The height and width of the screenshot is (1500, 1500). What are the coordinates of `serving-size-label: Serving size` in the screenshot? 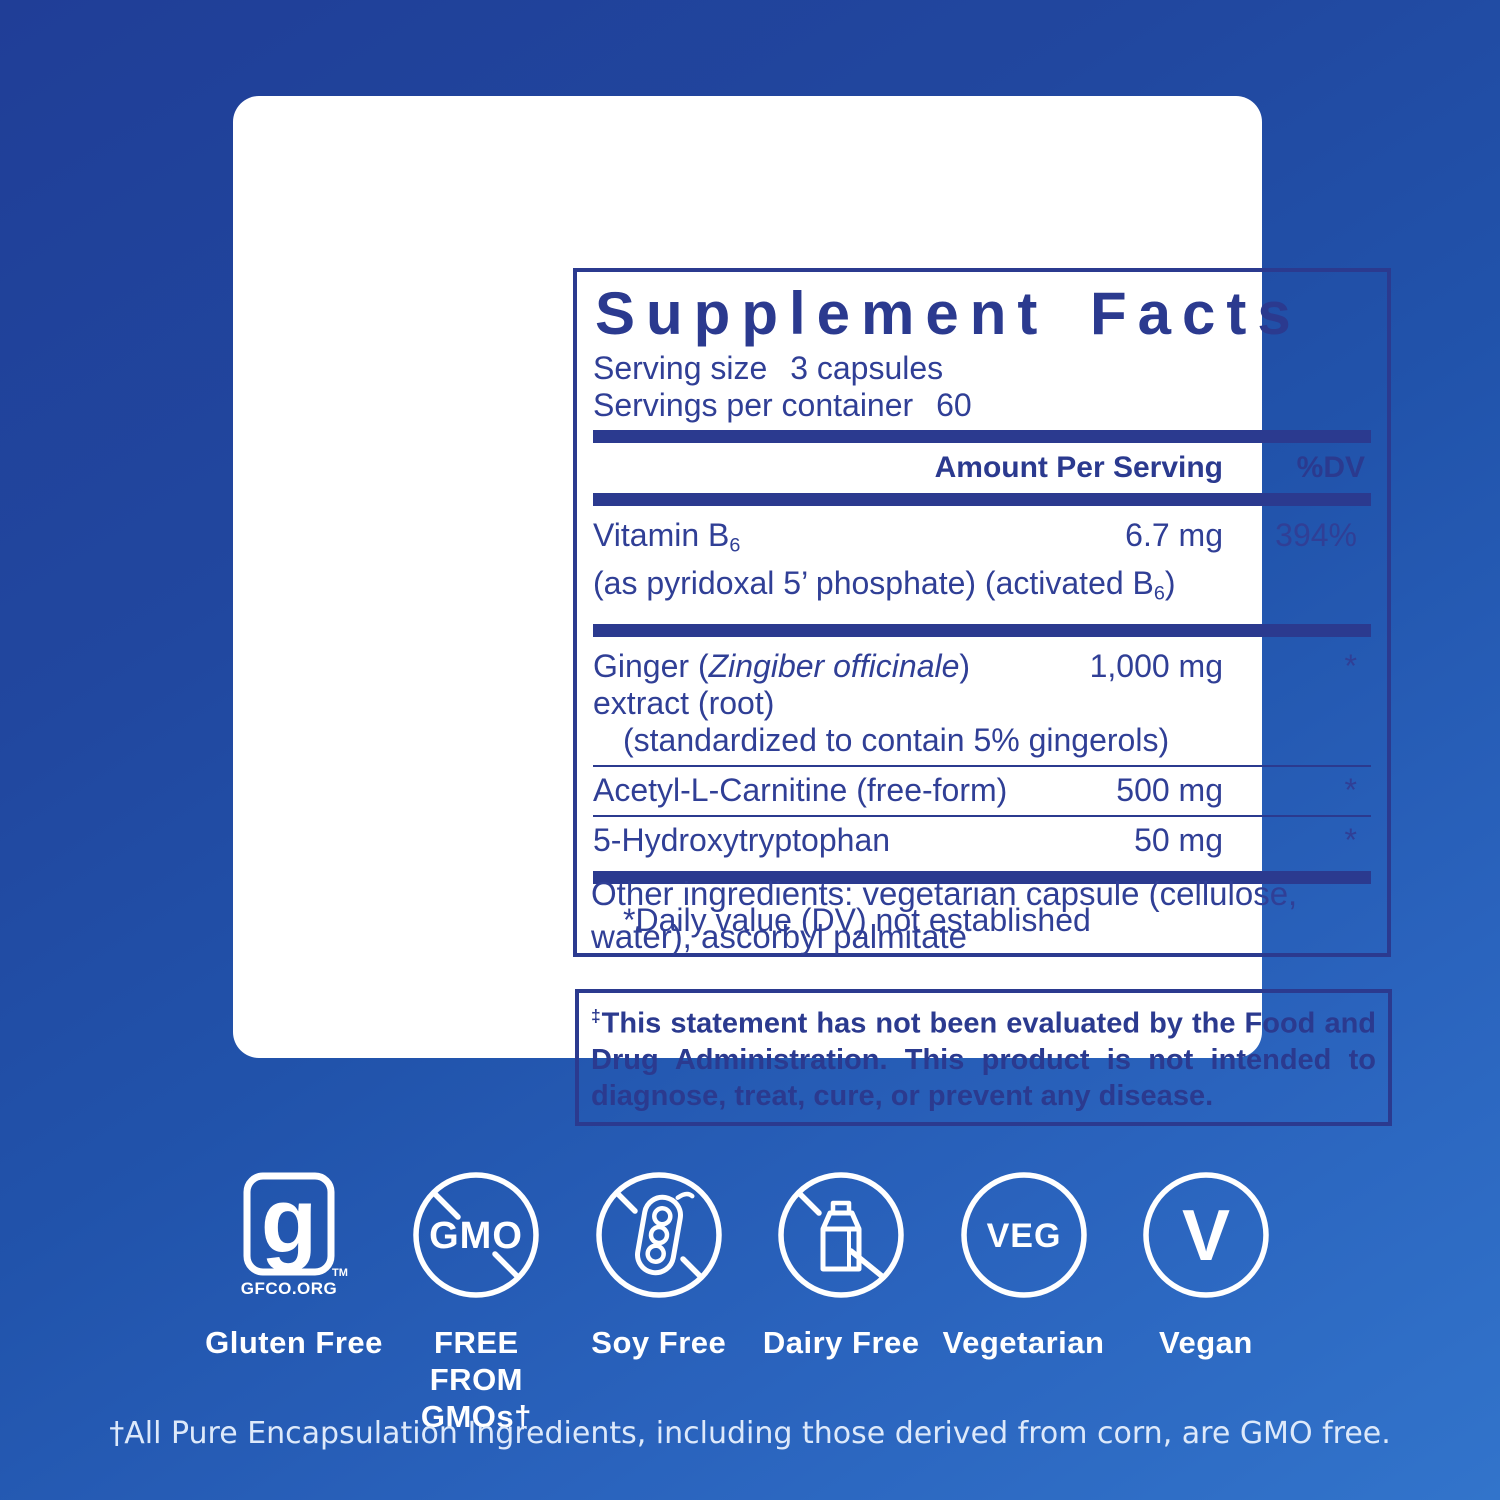 It's located at (680, 368).